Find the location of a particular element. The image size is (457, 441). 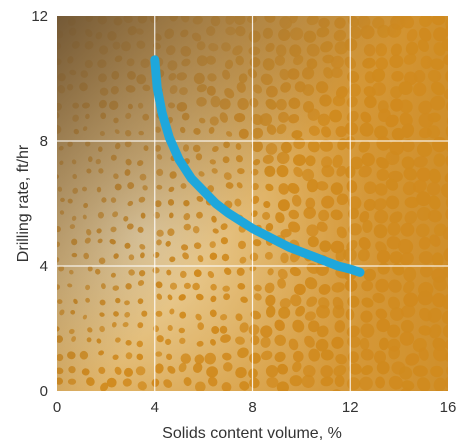

x-tick-label: 0 is located at coordinates (57, 407).